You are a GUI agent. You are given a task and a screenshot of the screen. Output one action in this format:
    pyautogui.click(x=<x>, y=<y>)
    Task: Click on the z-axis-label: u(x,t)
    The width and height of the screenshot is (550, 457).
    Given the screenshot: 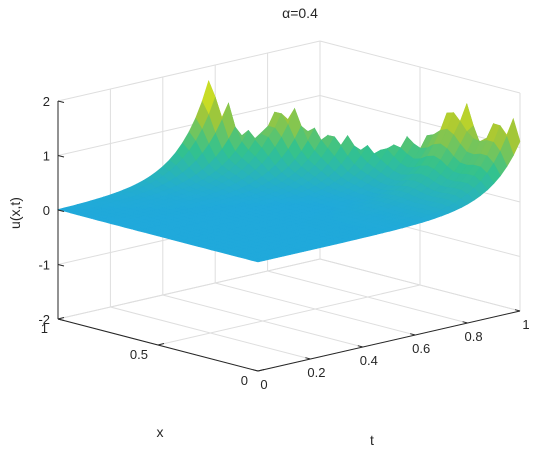 What is the action you would take?
    pyautogui.click(x=15, y=213)
    